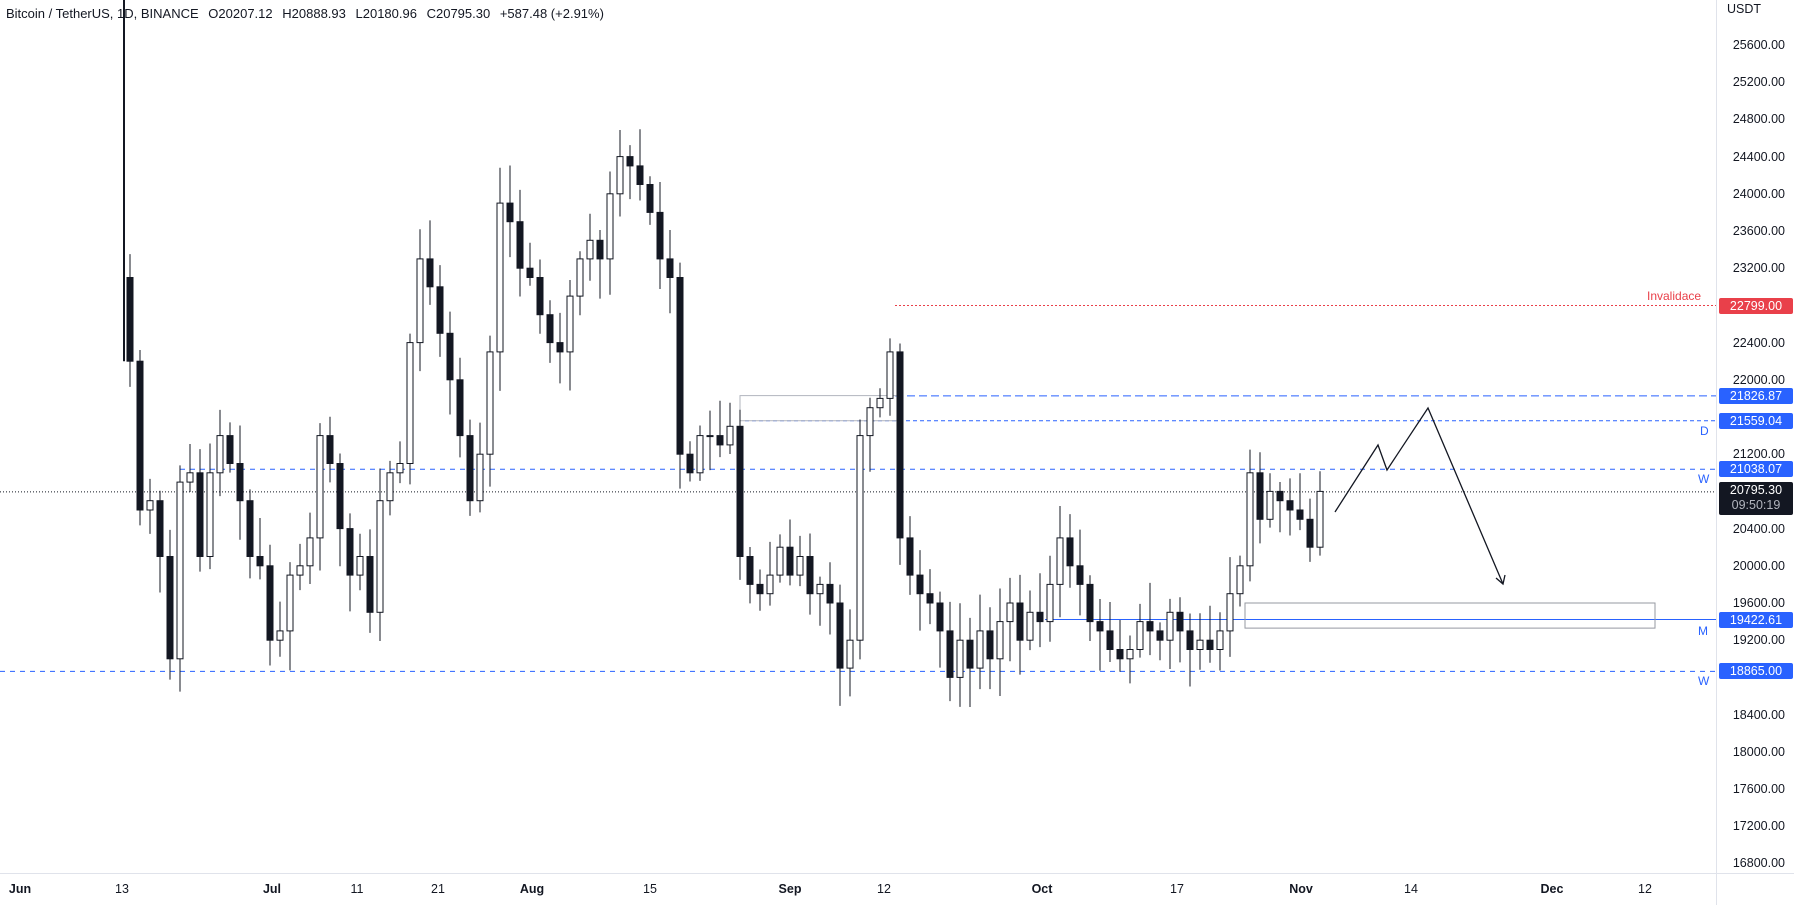 The width and height of the screenshot is (1794, 905). I want to click on level-price-label-5: 18865.00, so click(1756, 671).